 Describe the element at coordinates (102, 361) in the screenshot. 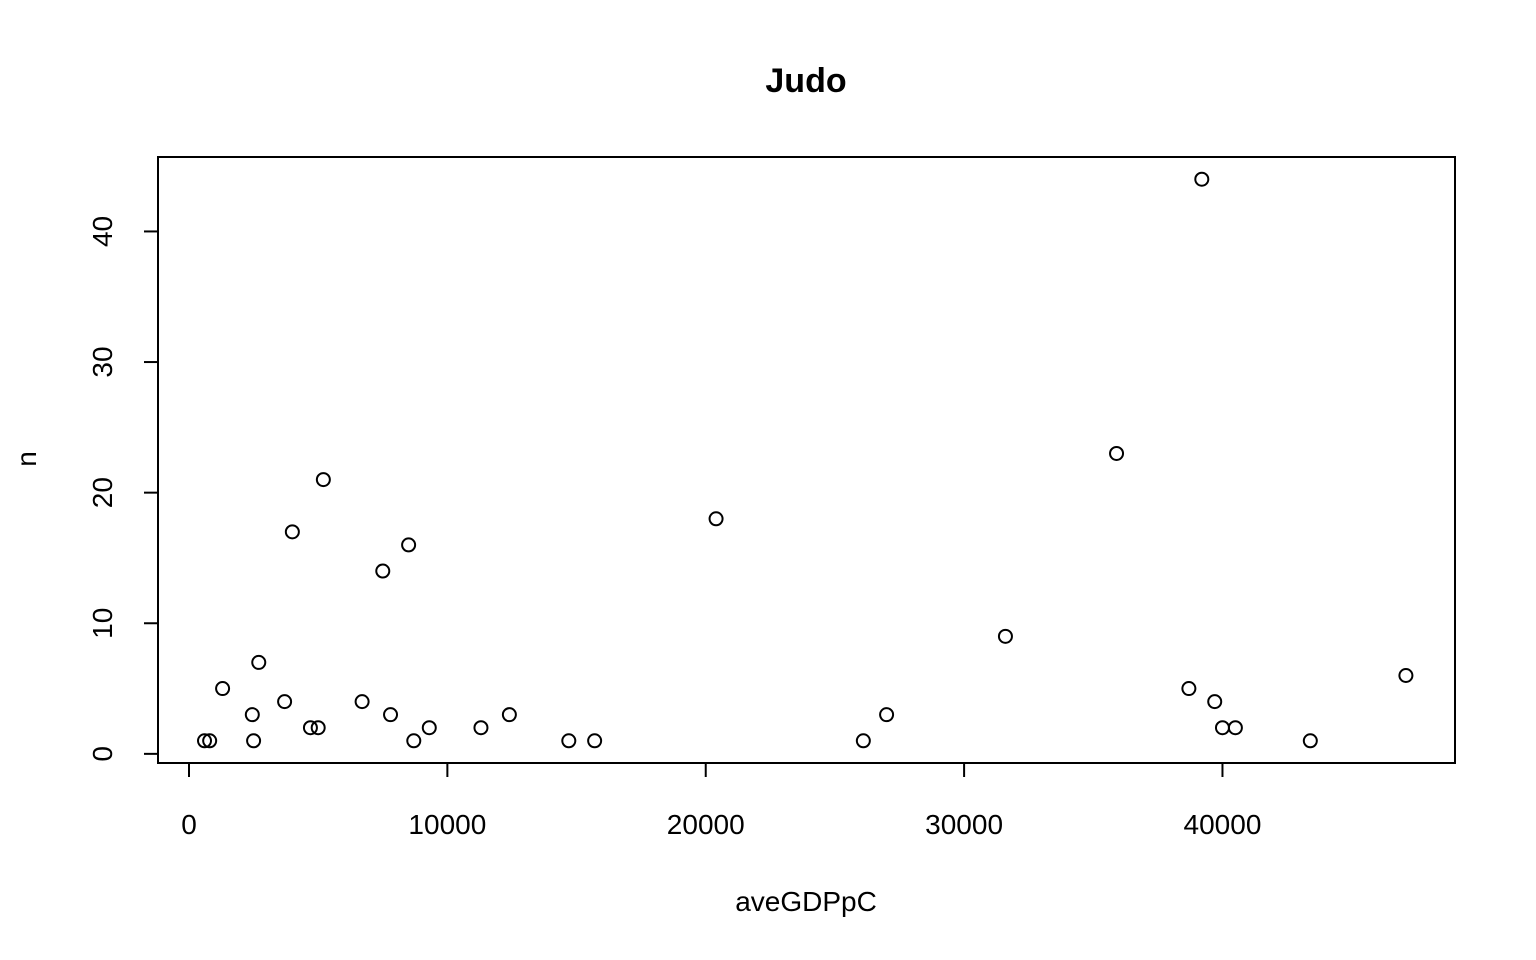

I see `y-tick-label: 30` at that location.